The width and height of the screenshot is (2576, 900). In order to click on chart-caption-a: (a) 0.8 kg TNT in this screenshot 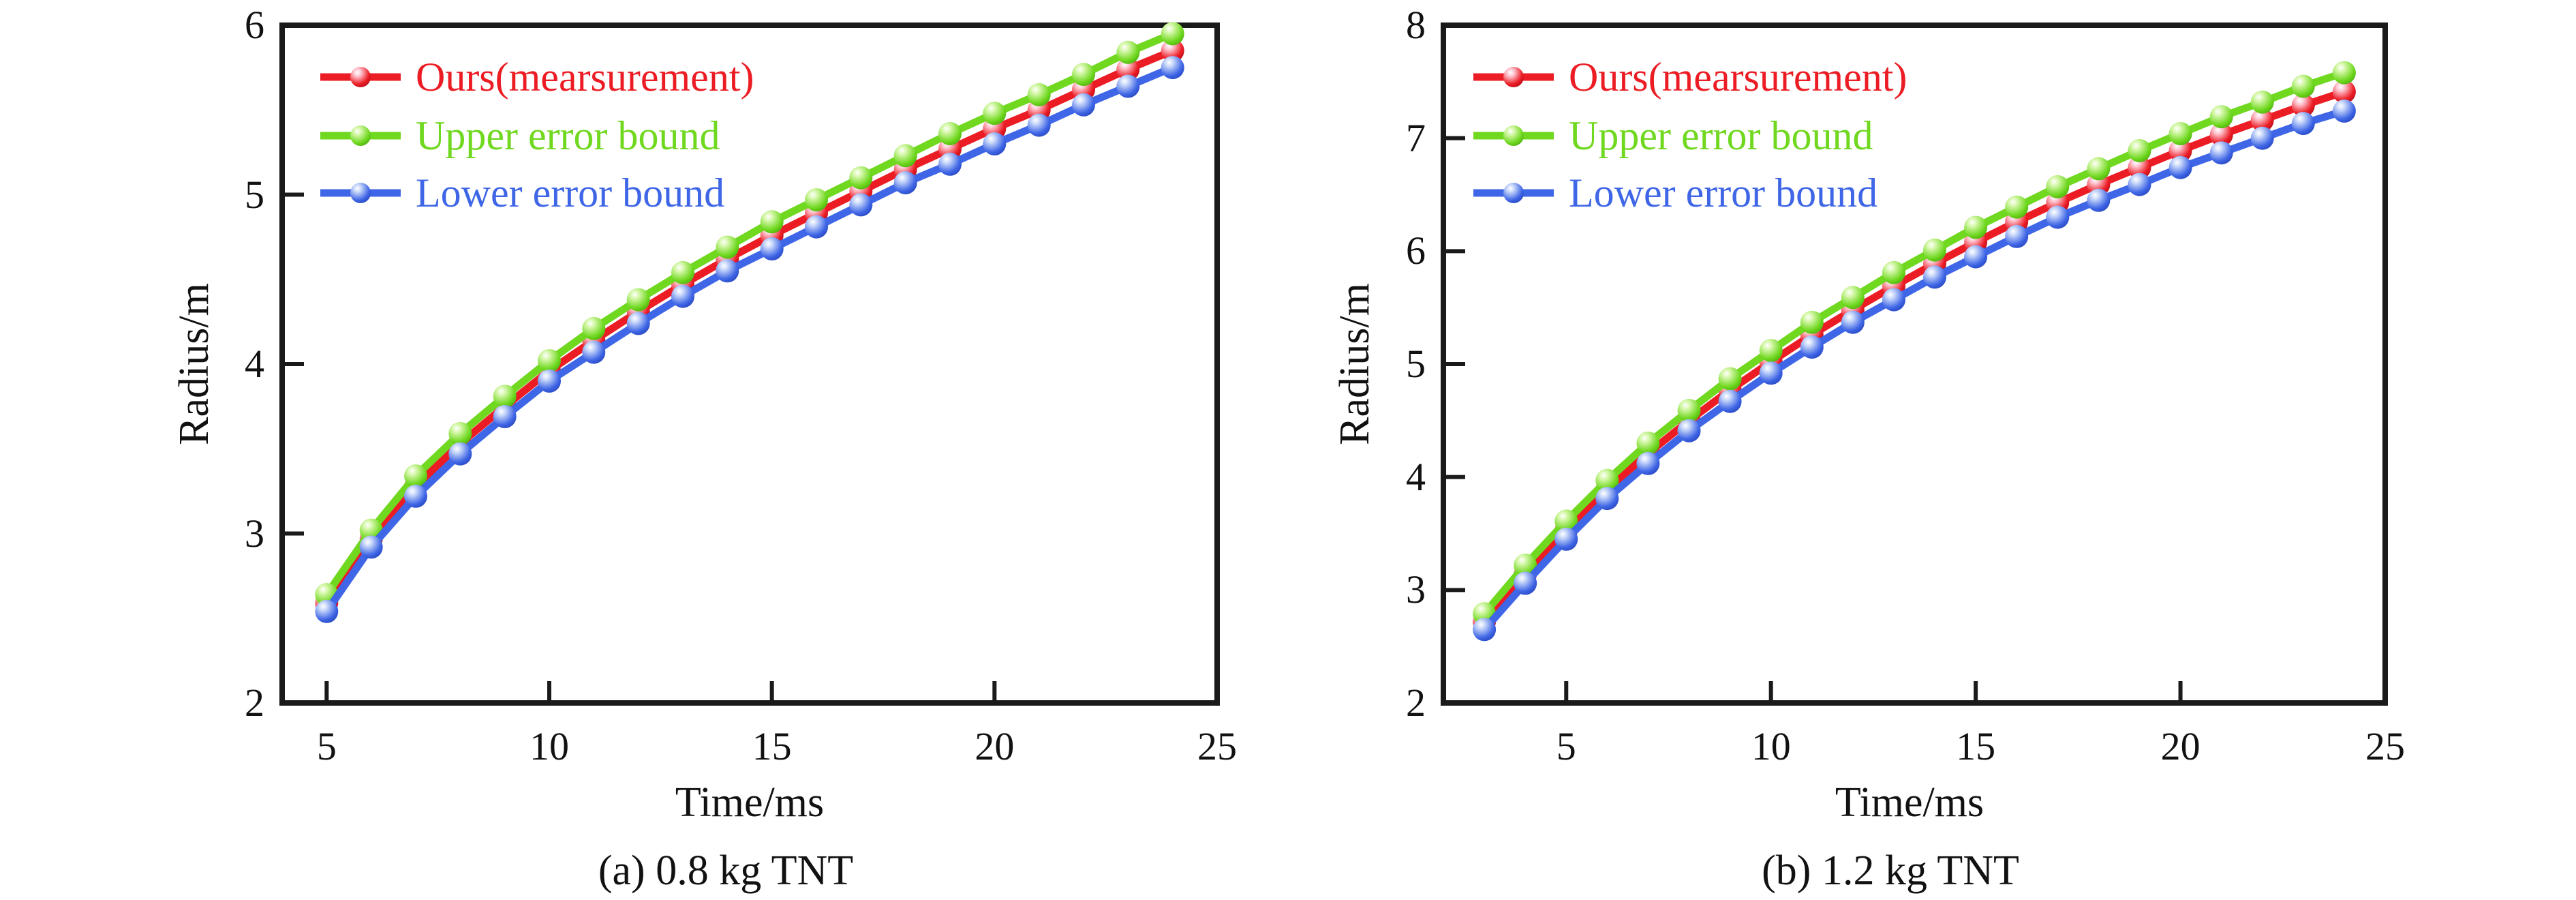, I will do `click(726, 870)`.